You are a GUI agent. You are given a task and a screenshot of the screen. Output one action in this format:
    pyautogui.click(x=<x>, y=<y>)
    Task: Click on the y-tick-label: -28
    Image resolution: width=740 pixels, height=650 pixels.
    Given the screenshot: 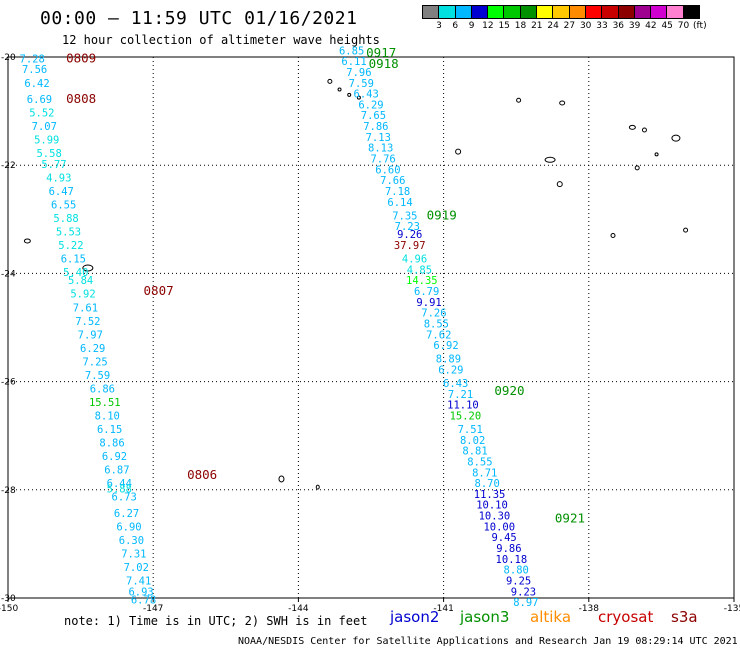 What is the action you would take?
    pyautogui.click(x=8, y=491)
    